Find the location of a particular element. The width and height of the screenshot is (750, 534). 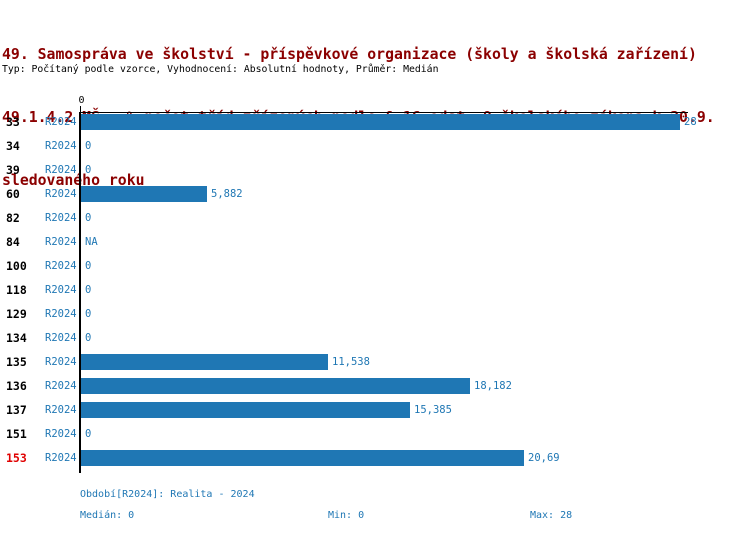

bar-value-label: 15,385 is located at coordinates (433, 410).